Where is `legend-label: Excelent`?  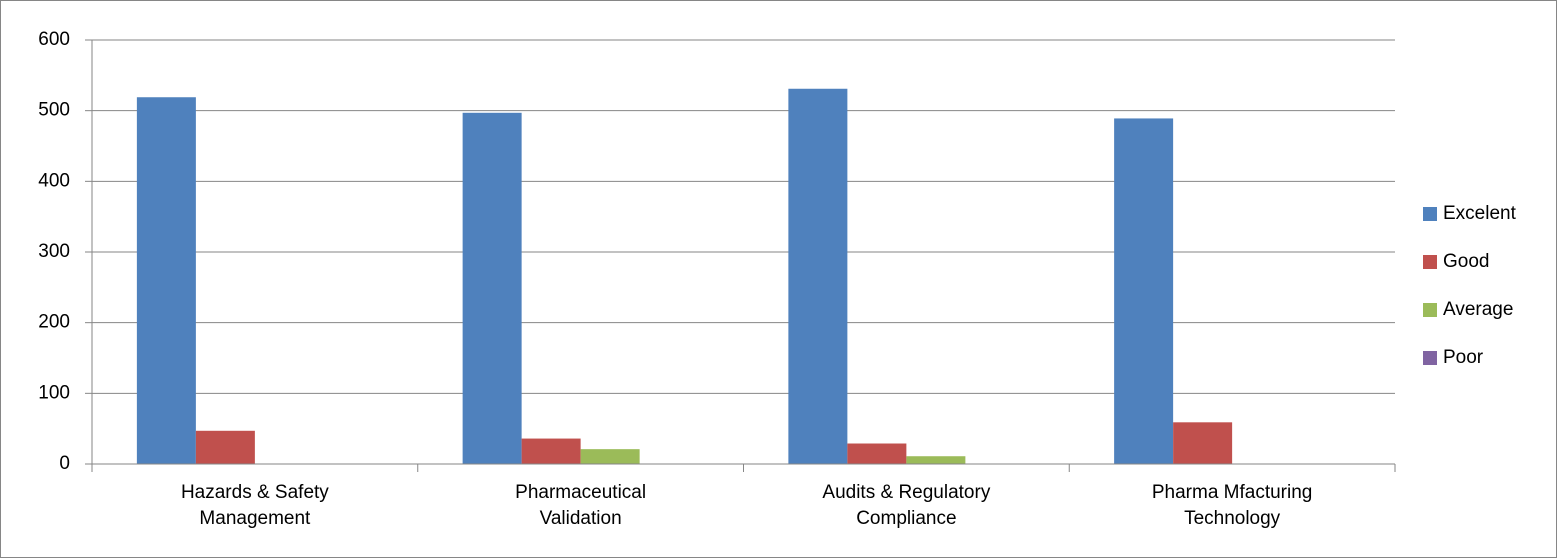 legend-label: Excelent is located at coordinates (1480, 213).